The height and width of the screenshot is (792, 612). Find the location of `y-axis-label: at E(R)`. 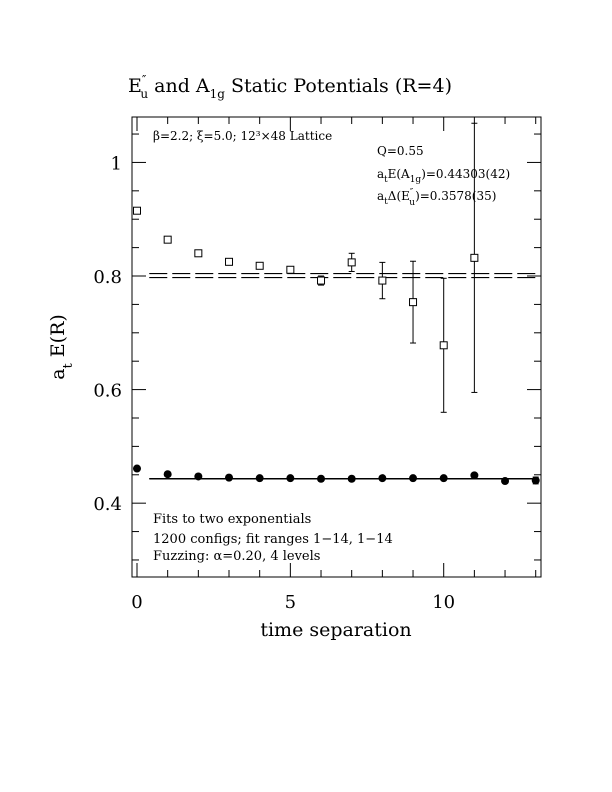

y-axis-label: at E(R) is located at coordinates (61, 347).